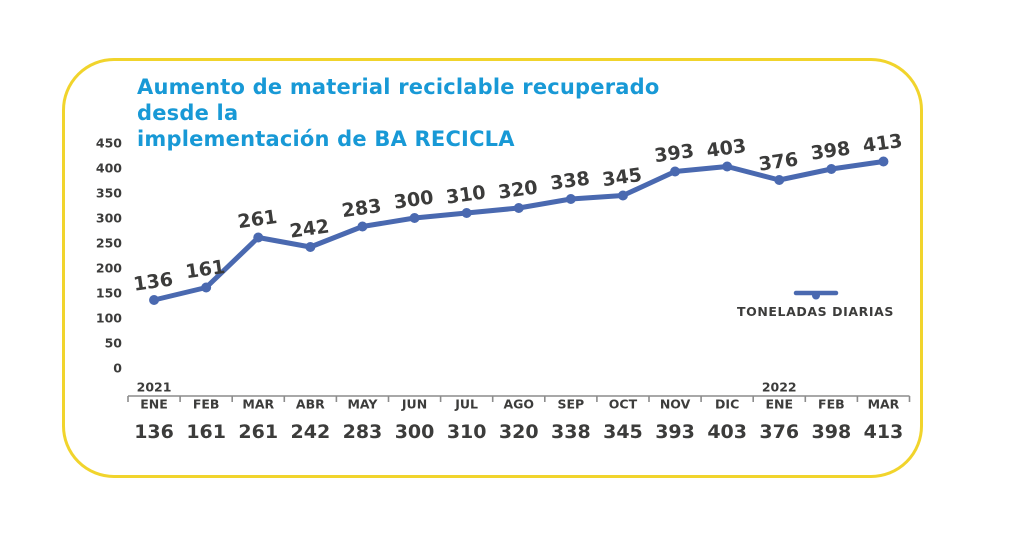  I want to click on data-point-label: 261, so click(257, 219).